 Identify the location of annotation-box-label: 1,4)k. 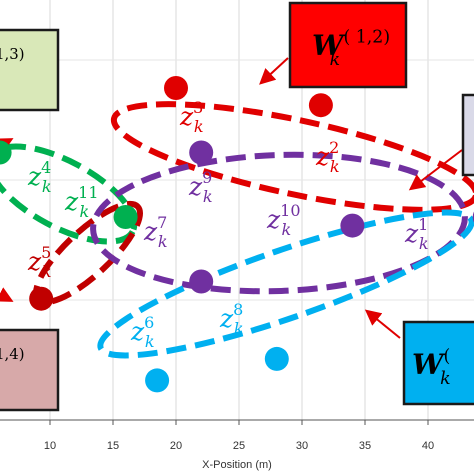
(12, 363).